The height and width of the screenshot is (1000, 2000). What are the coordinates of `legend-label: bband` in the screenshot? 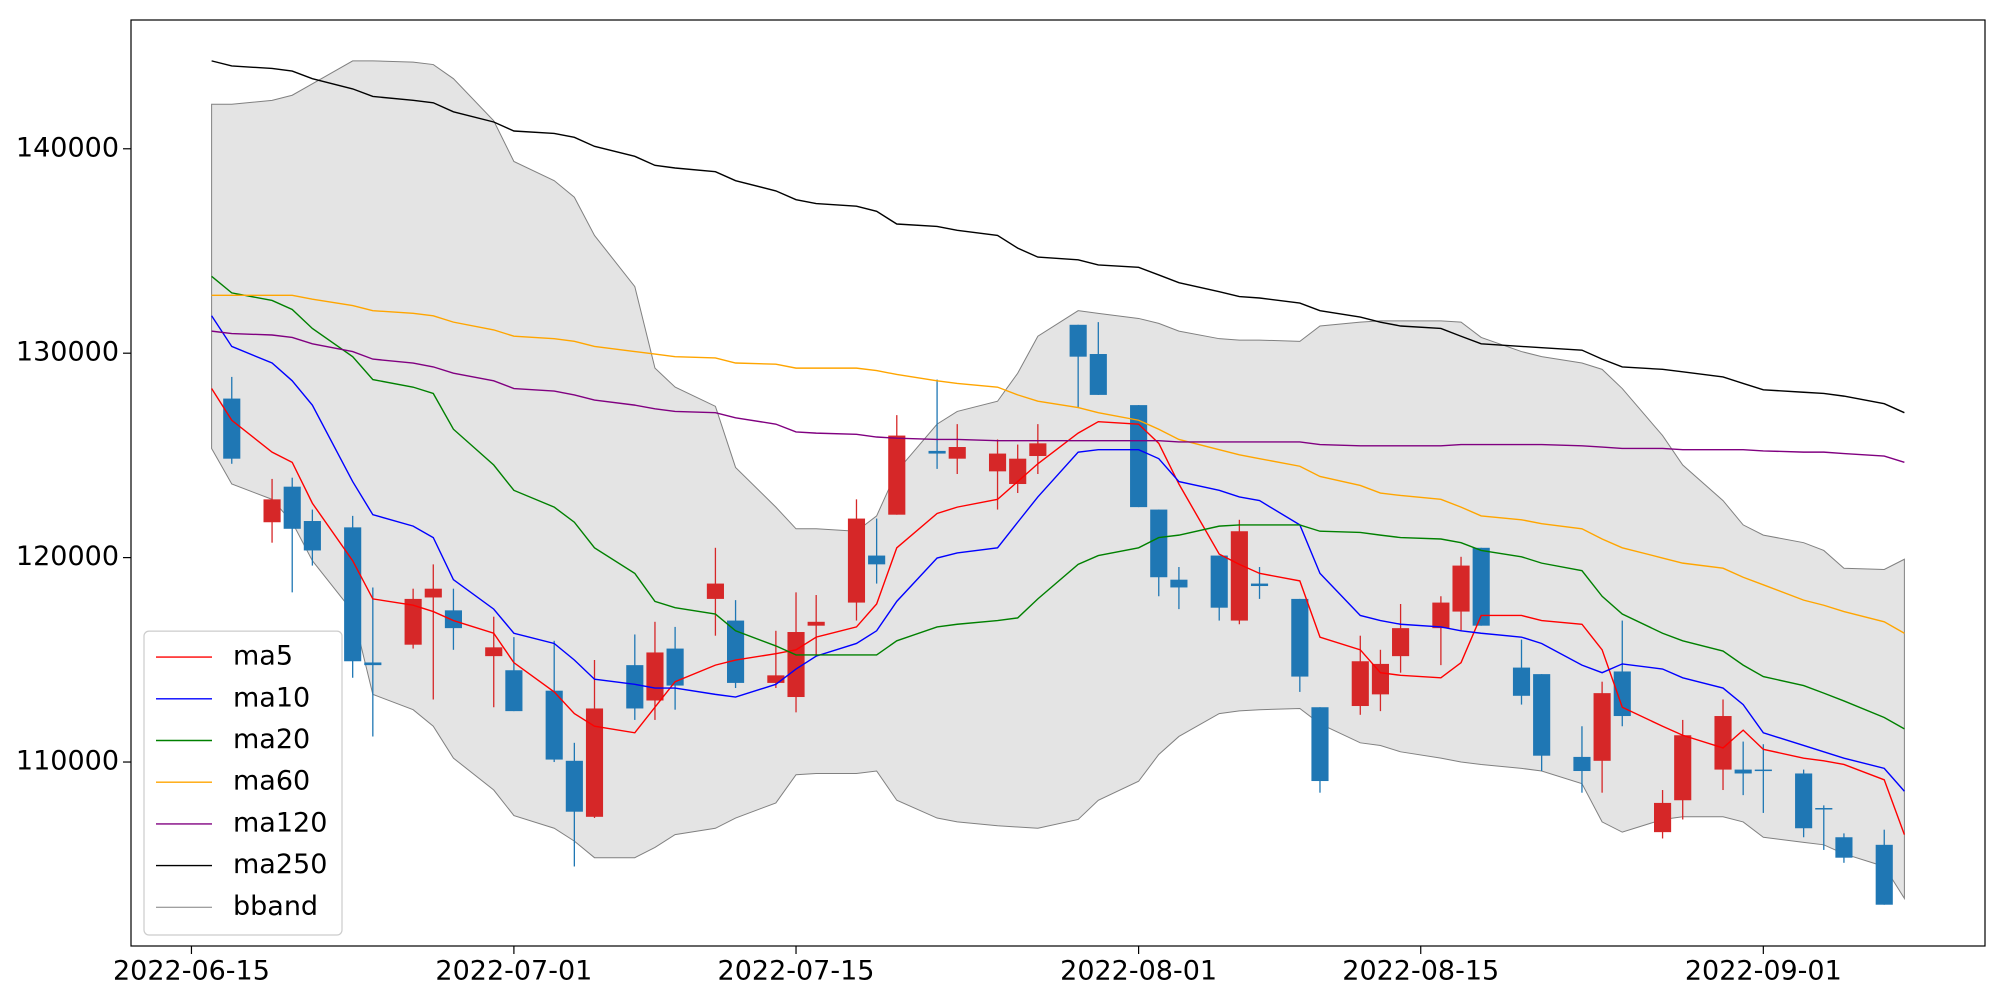 It's located at (275, 906).